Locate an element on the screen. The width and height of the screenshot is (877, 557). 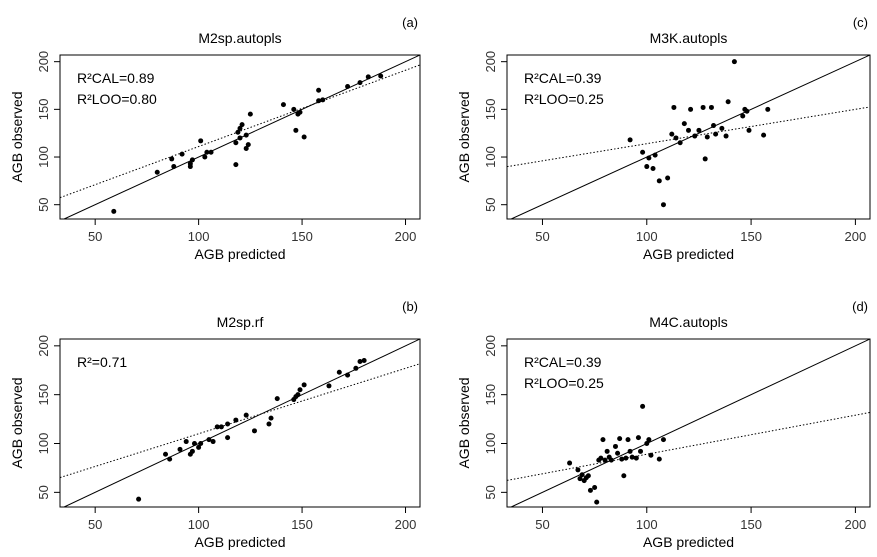
chart-title: M4C.autopls is located at coordinates (688, 322).